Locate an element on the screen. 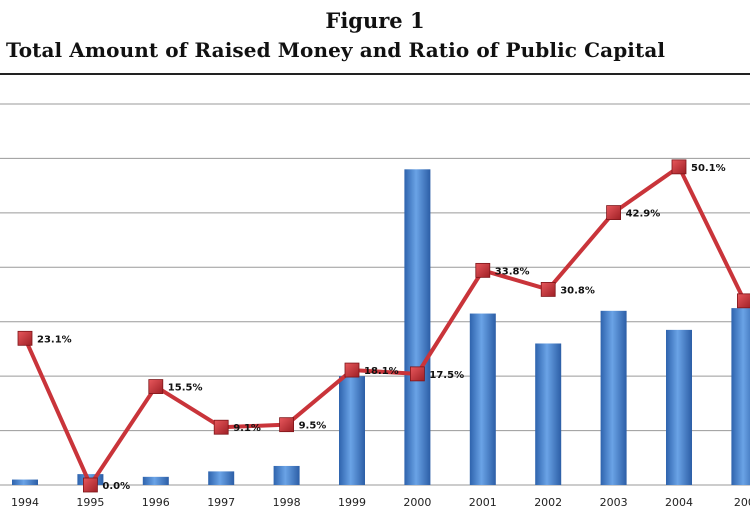  x-tick-label: 1996 is located at coordinates (156, 502).